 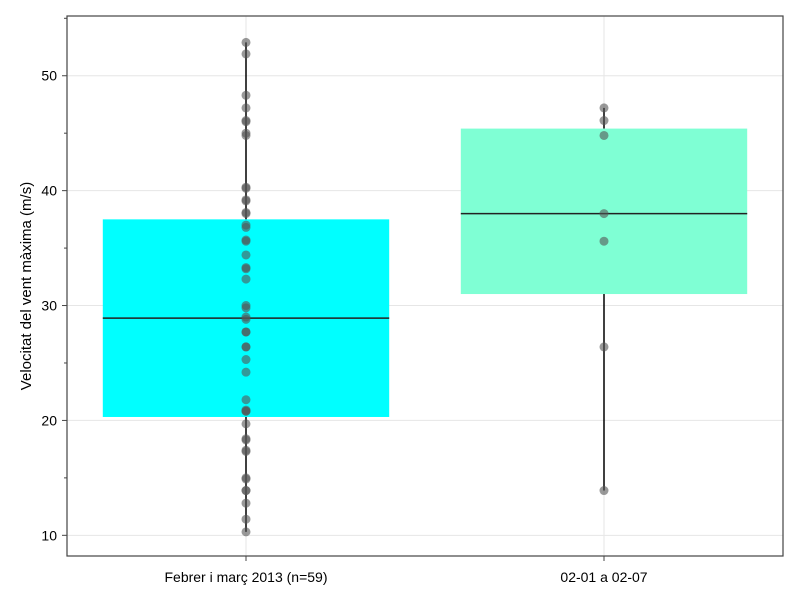 What do you see at coordinates (26, 286) in the screenshot?
I see `y-axis-title: Velocitat del vent màxima (m/s)` at bounding box center [26, 286].